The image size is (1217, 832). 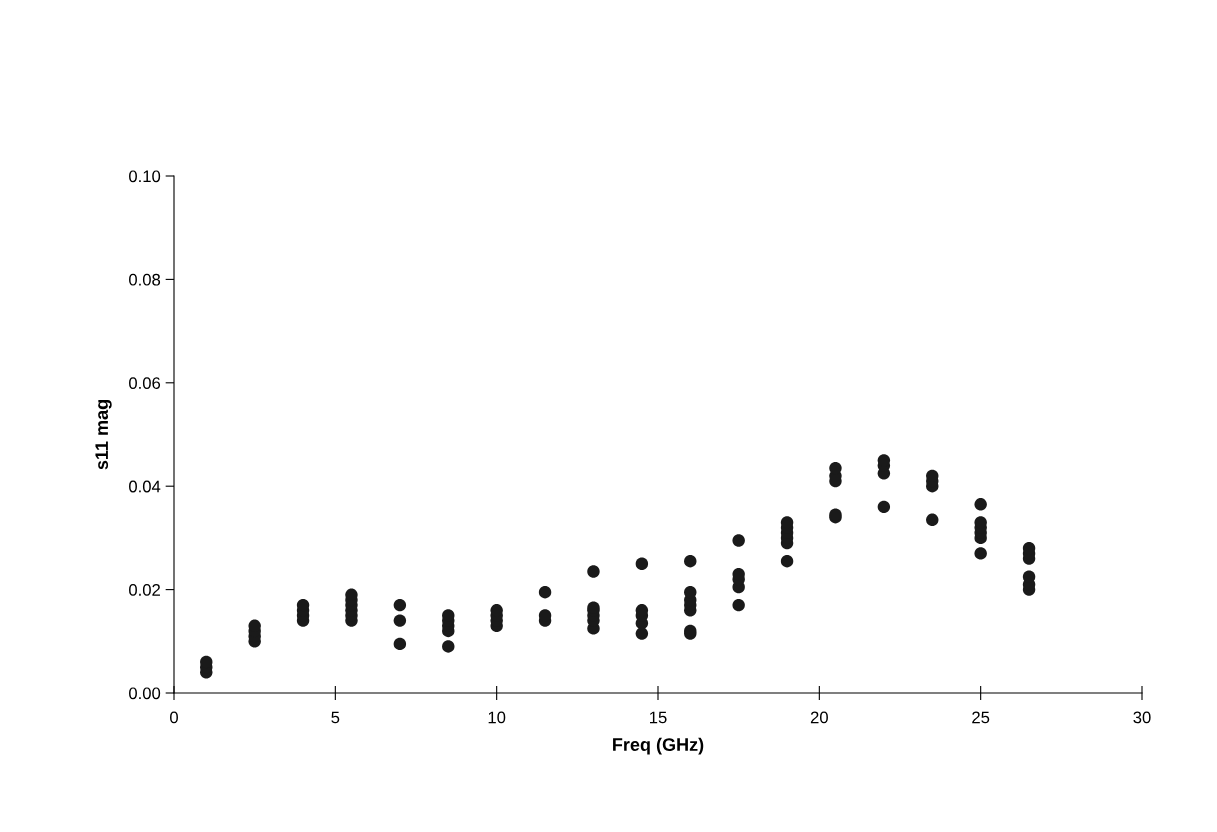 What do you see at coordinates (144, 590) in the screenshot?
I see `y-tick-label: 0.02` at bounding box center [144, 590].